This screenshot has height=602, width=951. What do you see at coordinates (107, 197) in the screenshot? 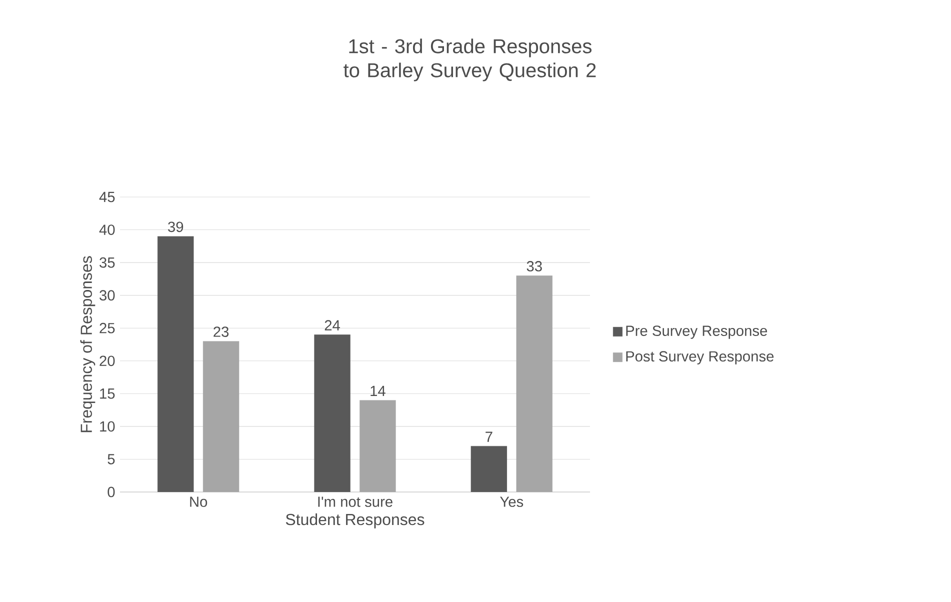
I see `y-tick-label: 45` at bounding box center [107, 197].